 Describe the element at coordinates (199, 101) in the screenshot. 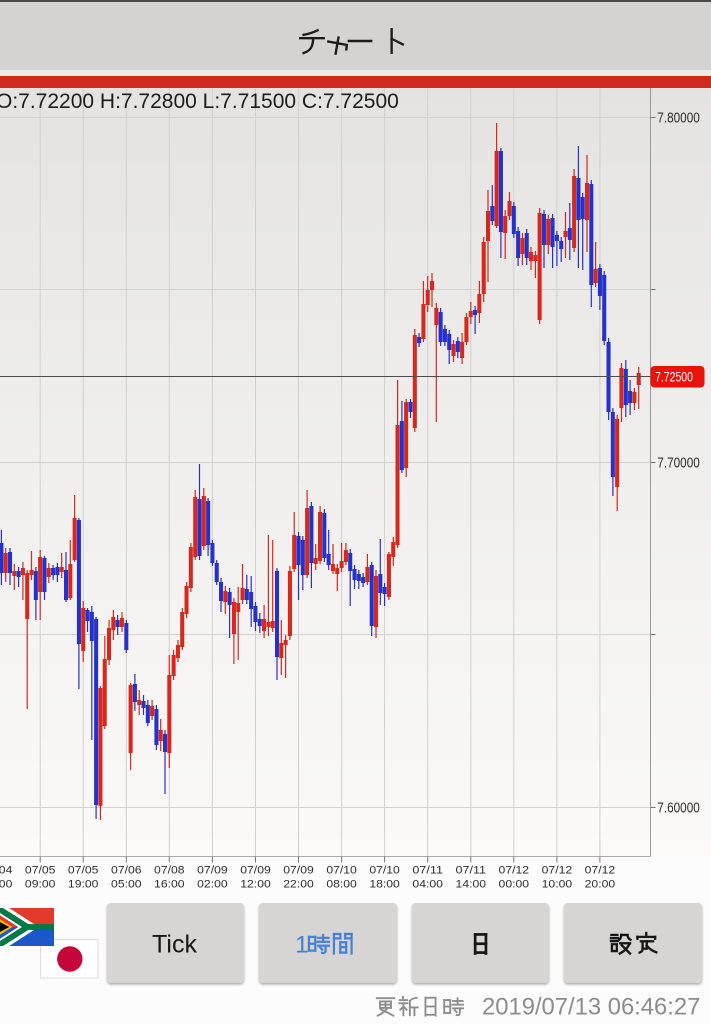

I see `svg-text:O:7.72200 H:7.72800 L:7.71500: O:7.72200 H:7.72800 L:7.71500 C:7.72500` at that location.